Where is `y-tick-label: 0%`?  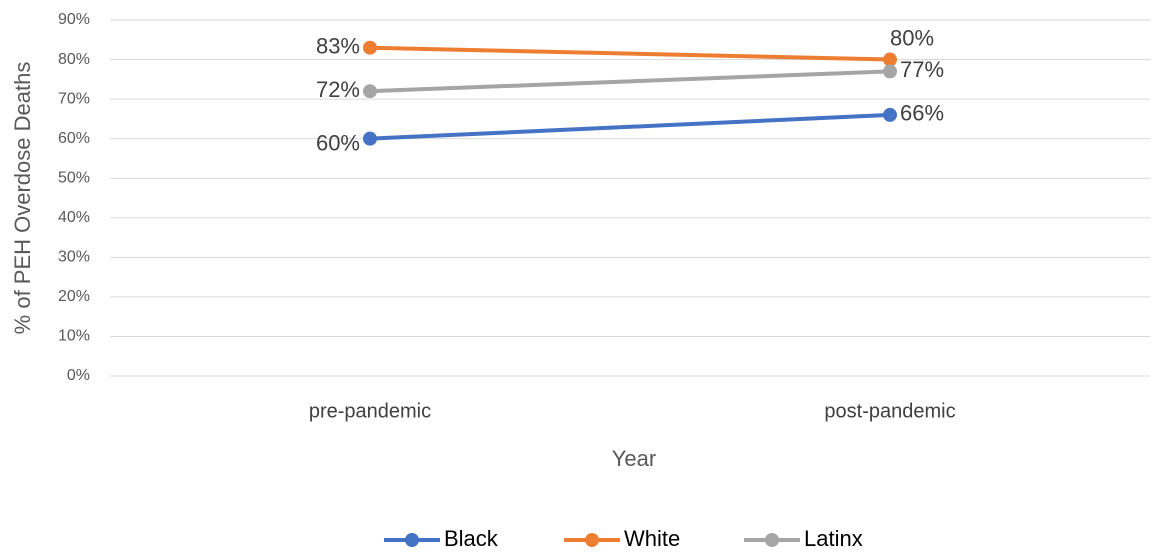
y-tick-label: 0% is located at coordinates (78, 375).